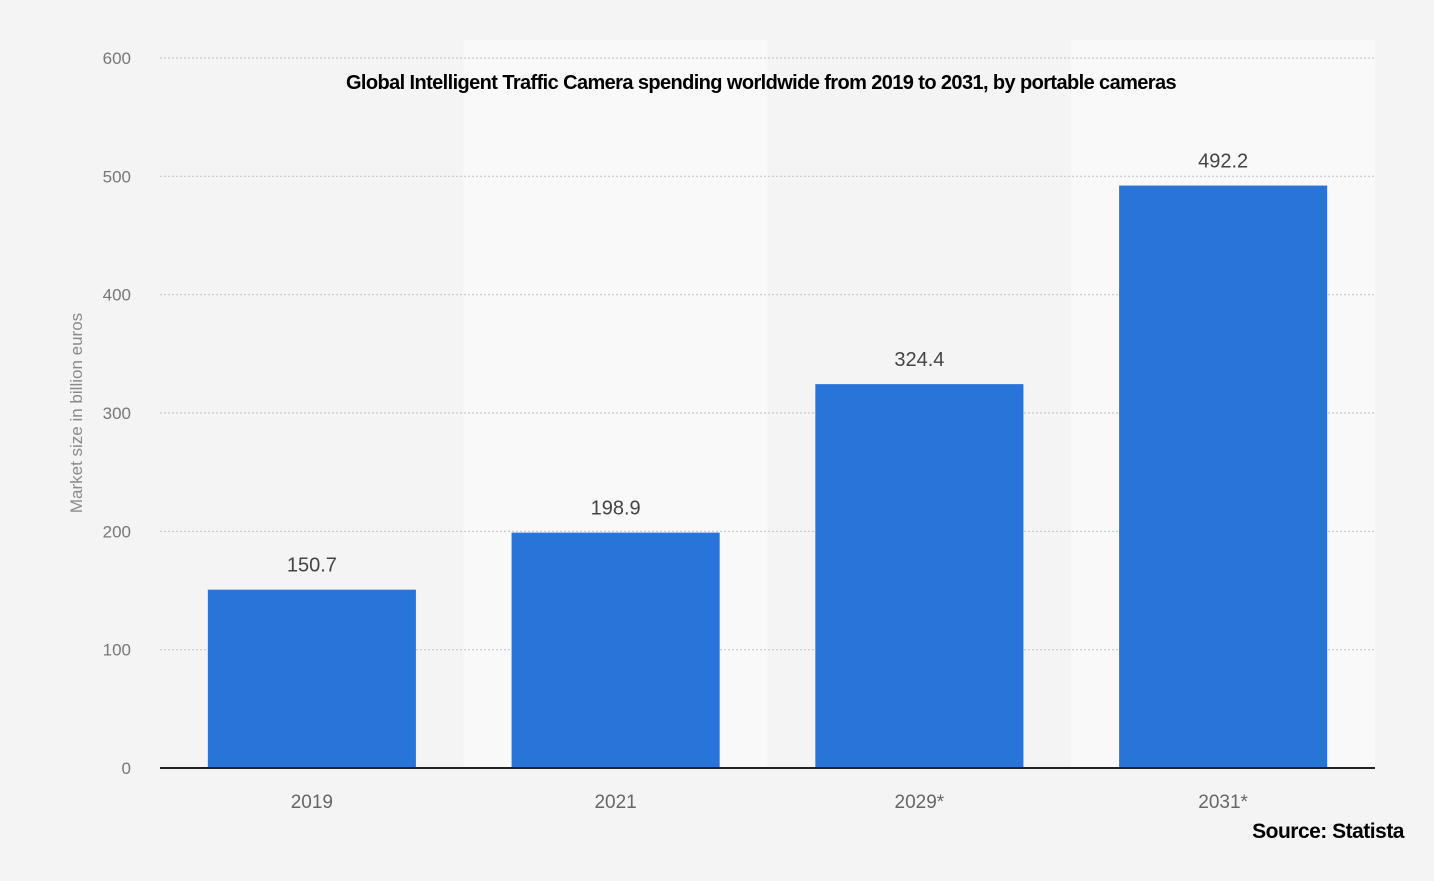 Image resolution: width=1434 pixels, height=881 pixels. Describe the element at coordinates (920, 802) in the screenshot. I see `x-tick-label: 2029*` at that location.